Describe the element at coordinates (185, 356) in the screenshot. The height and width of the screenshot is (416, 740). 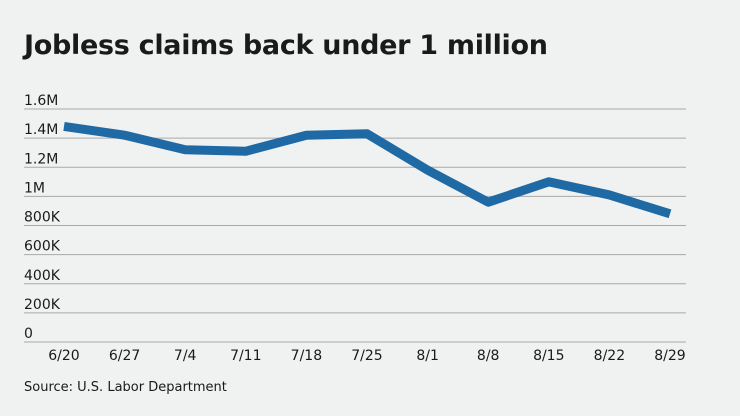
I see `x-tick-label: 7/4` at that location.